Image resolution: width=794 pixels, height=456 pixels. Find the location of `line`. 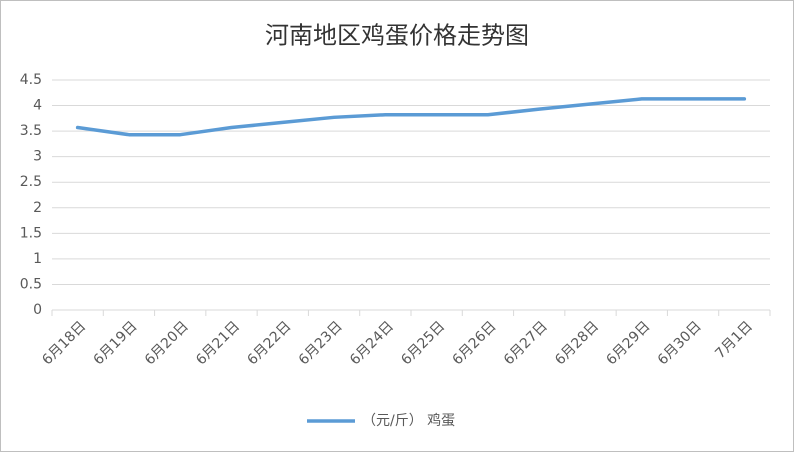

line is located at coordinates (411, 117).